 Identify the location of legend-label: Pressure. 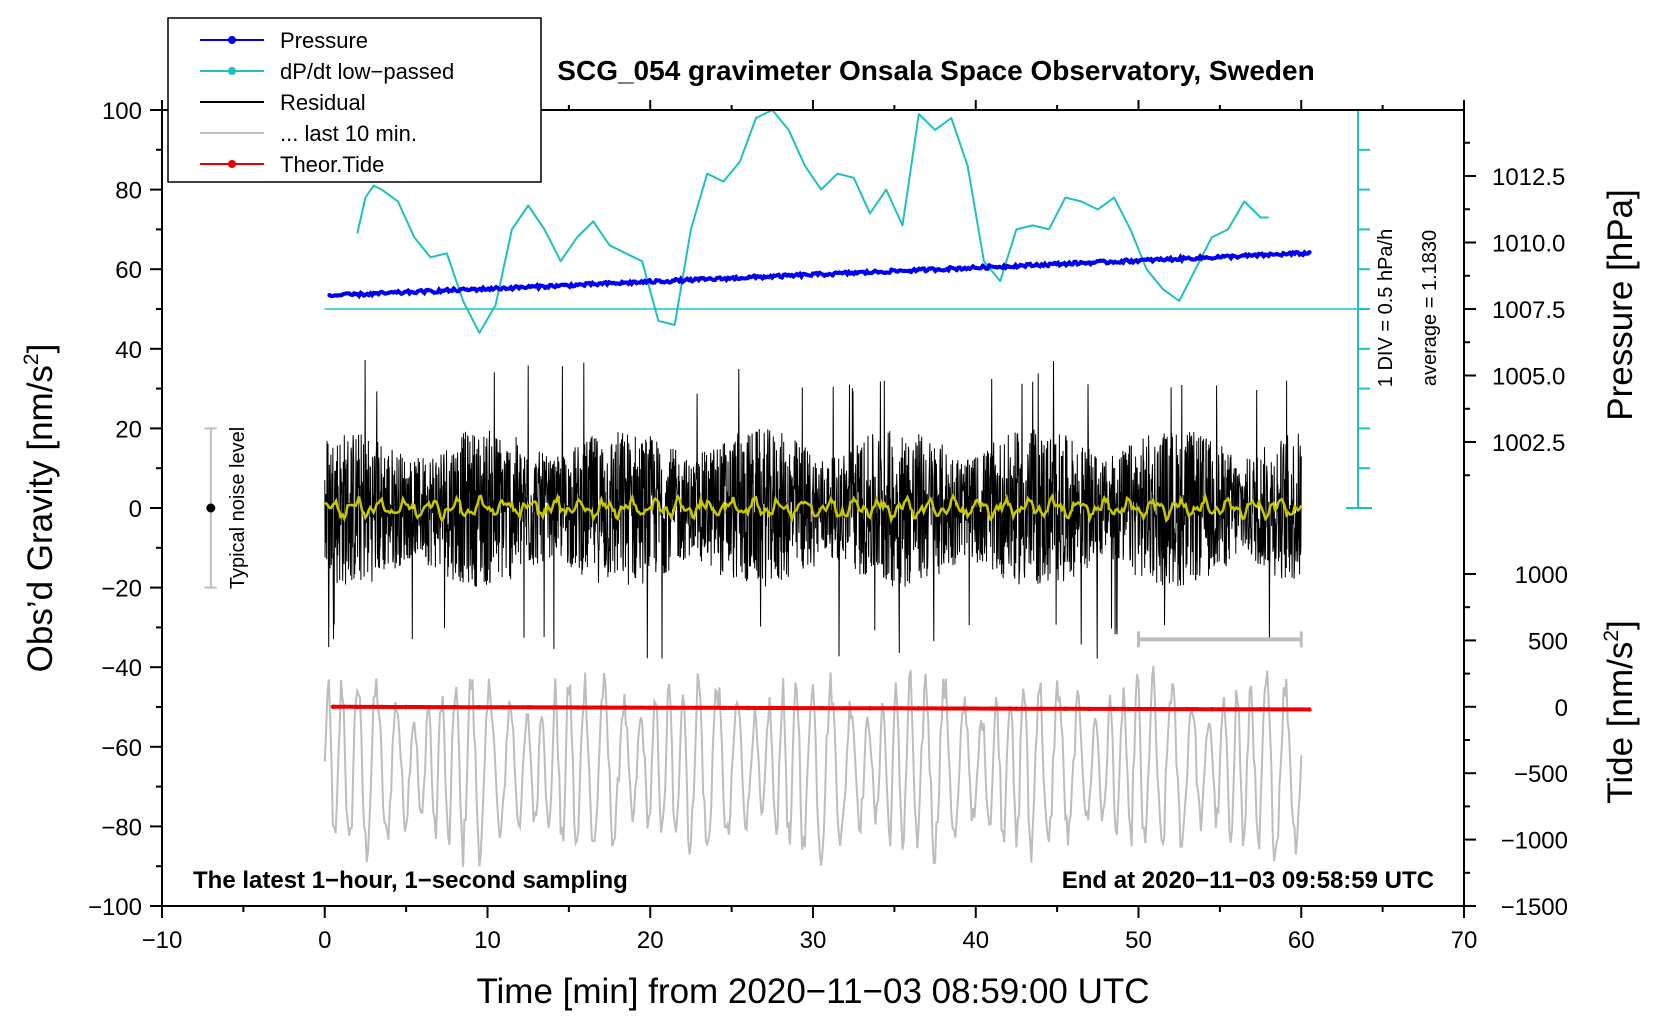
(324, 40).